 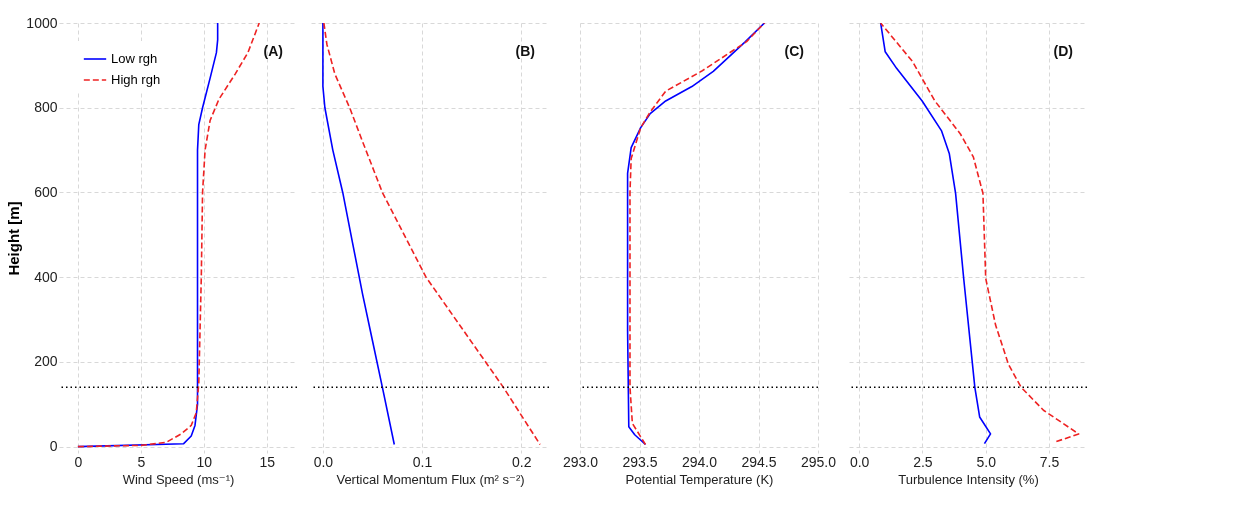 What do you see at coordinates (141, 461) in the screenshot?
I see `x-tick-label: 5` at bounding box center [141, 461].